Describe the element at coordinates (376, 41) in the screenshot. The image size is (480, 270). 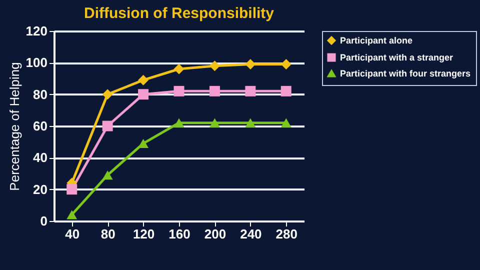
I see `legend-label: Participant alone` at that location.